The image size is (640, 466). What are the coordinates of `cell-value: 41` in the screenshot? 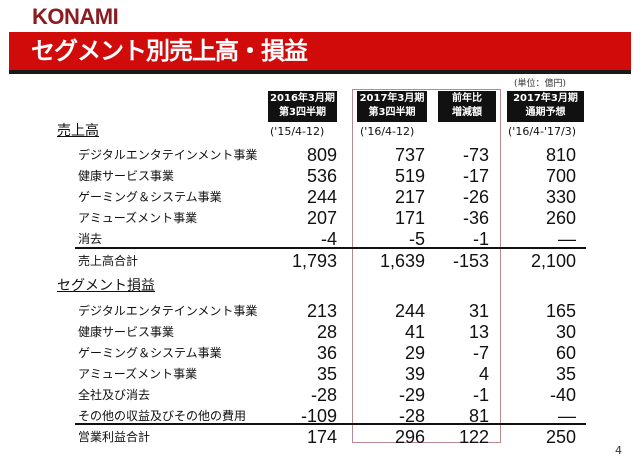 It's located at (414, 332).